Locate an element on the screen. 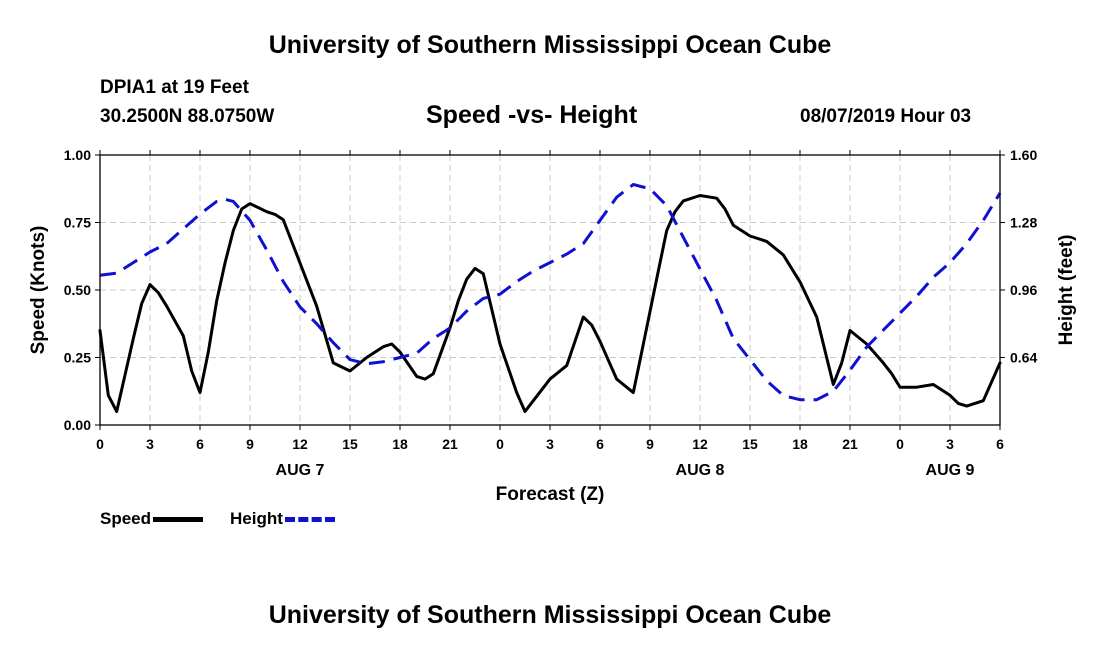 The image size is (1100, 650). legend-speed-label: Speed is located at coordinates (126, 518).